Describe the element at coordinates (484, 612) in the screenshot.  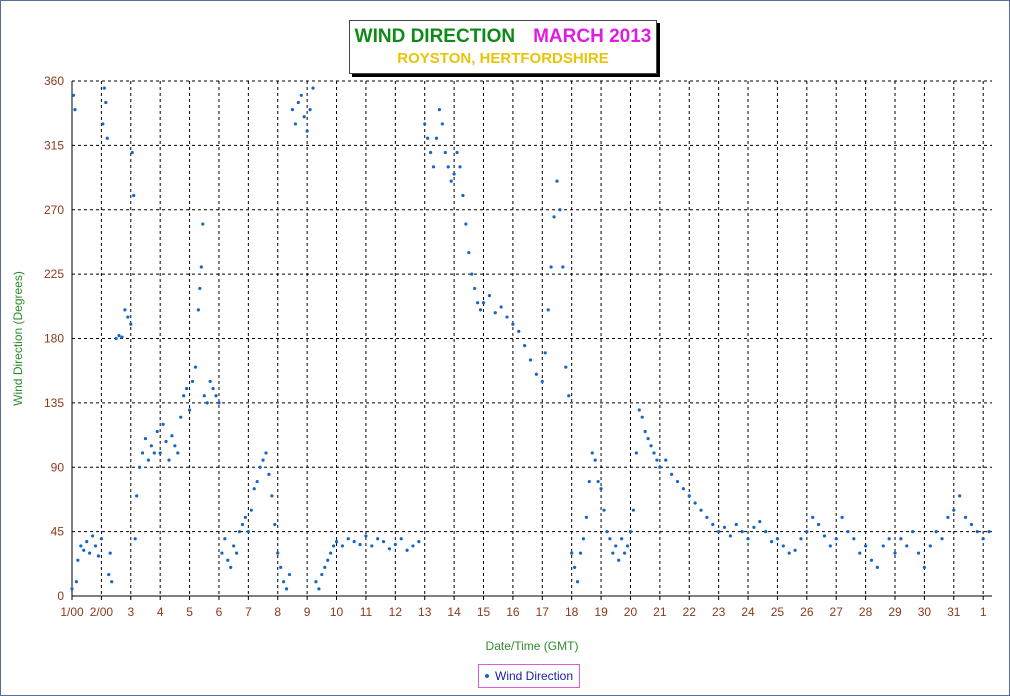
I see `x-tick-label: 15` at that location.